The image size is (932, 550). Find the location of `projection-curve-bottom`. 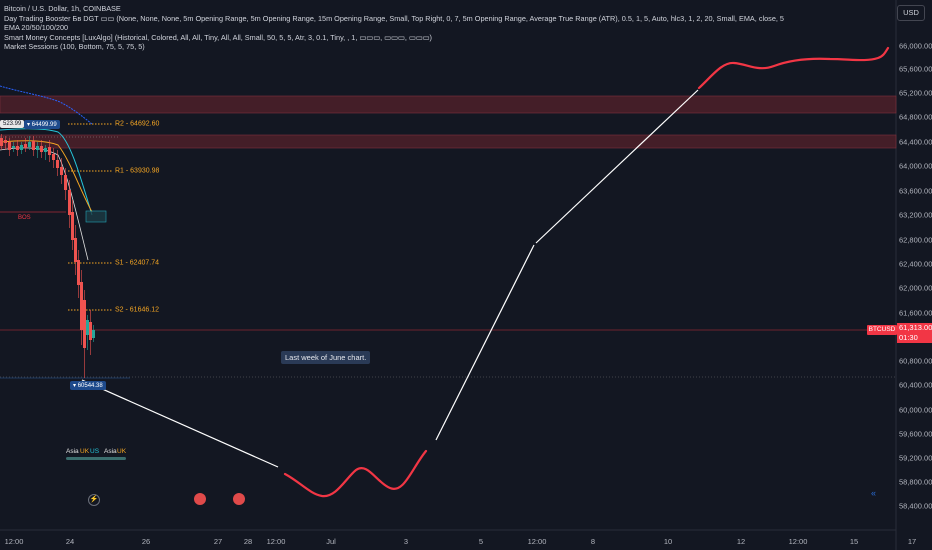

projection-curve-bottom is located at coordinates (355, 473).